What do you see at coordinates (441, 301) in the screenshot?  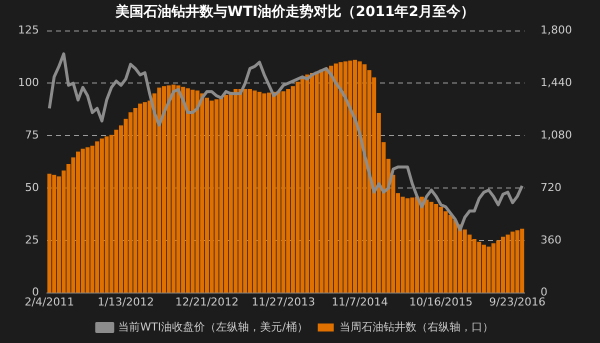 I see `x-tick-label: 10/16/2015` at bounding box center [441, 301].